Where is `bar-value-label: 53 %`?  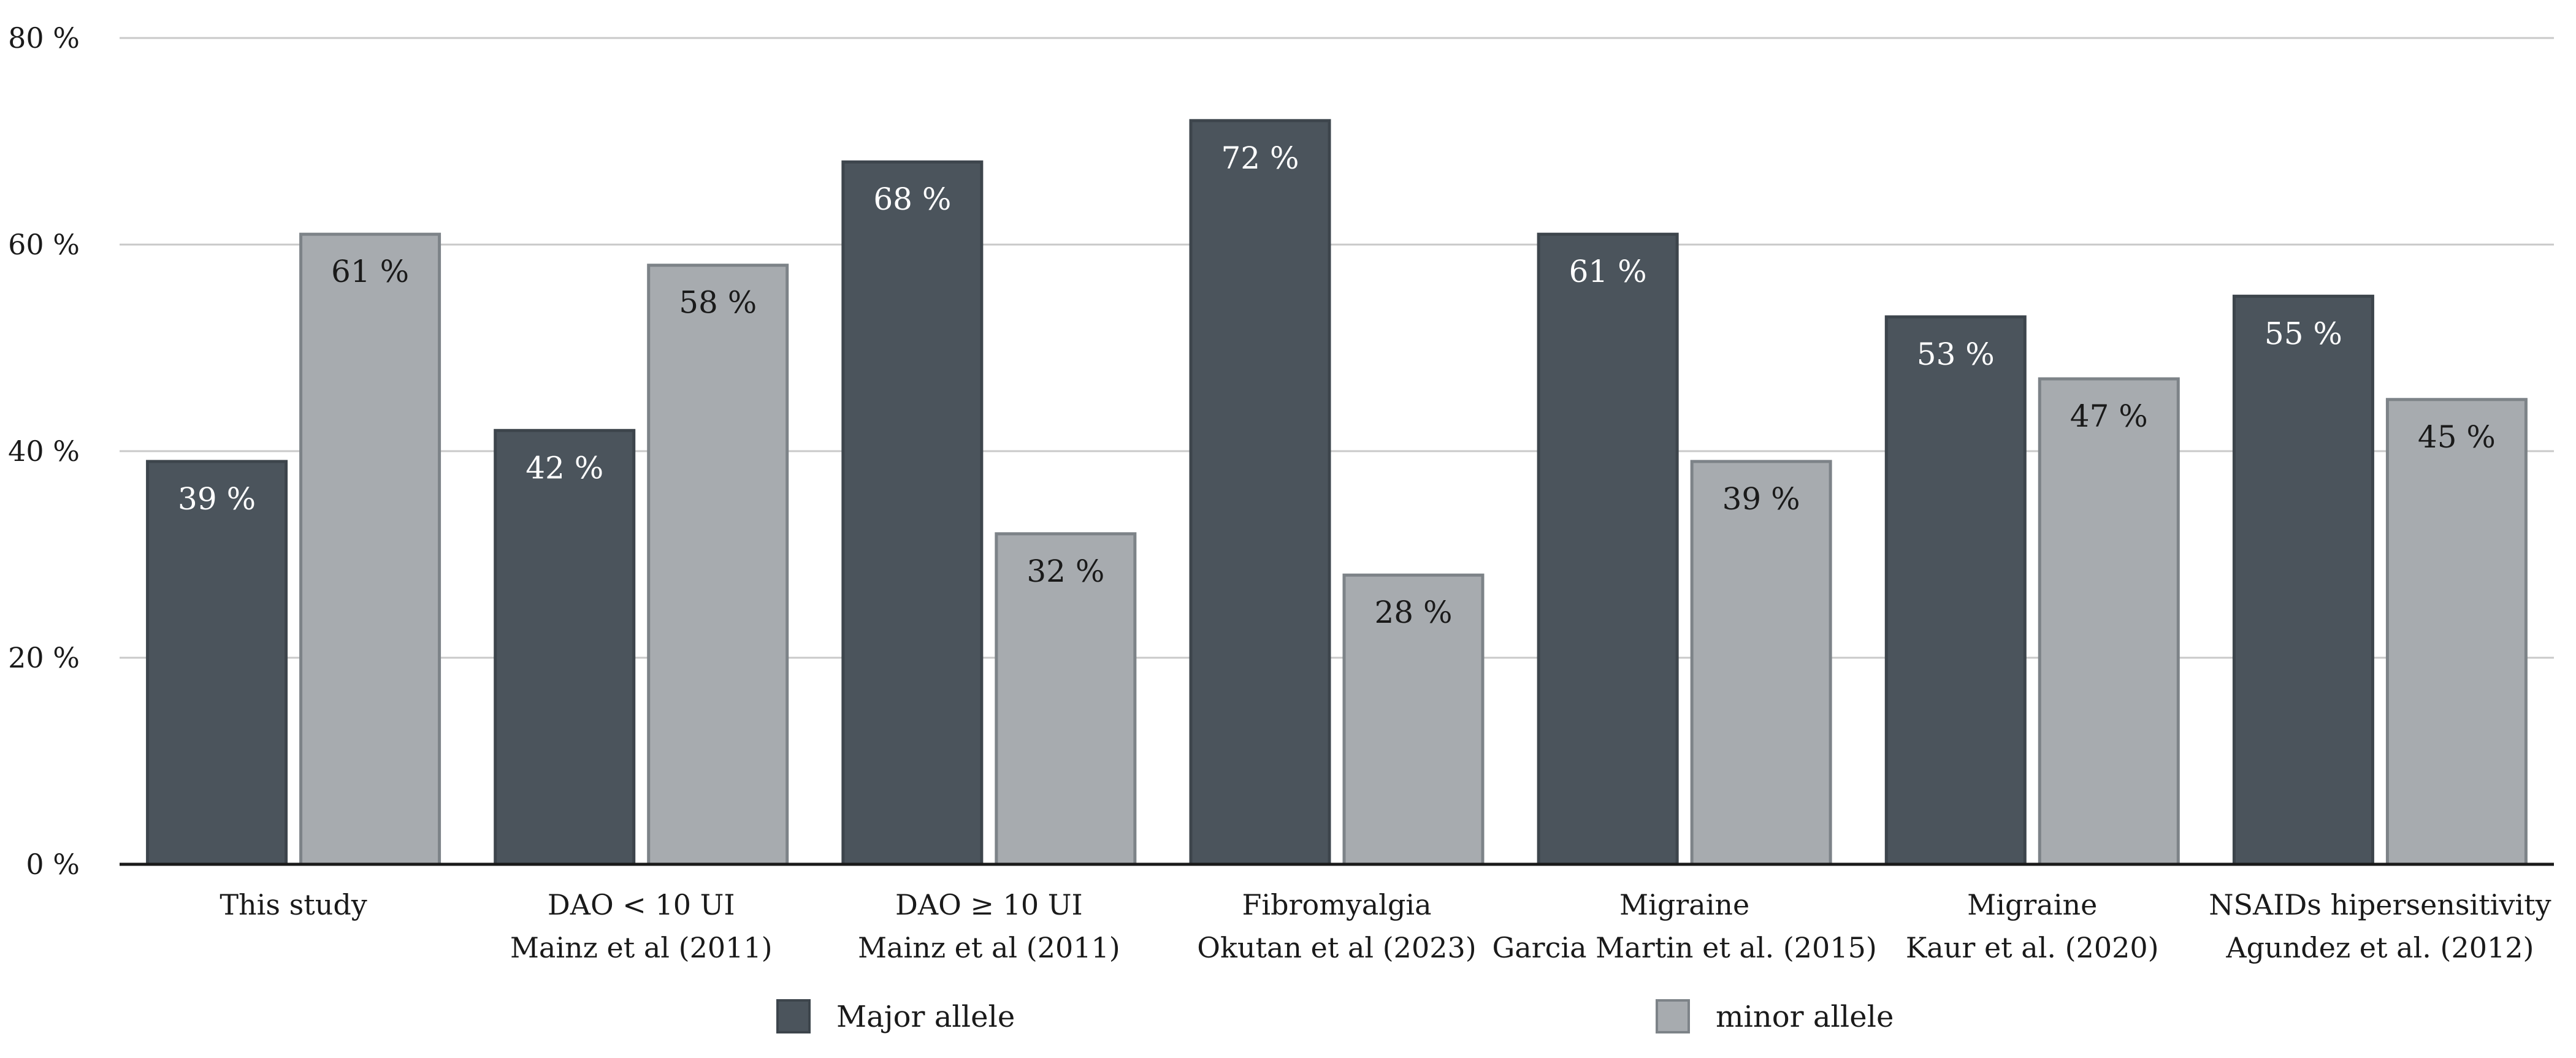
bar-value-label: 53 % is located at coordinates (1956, 355).